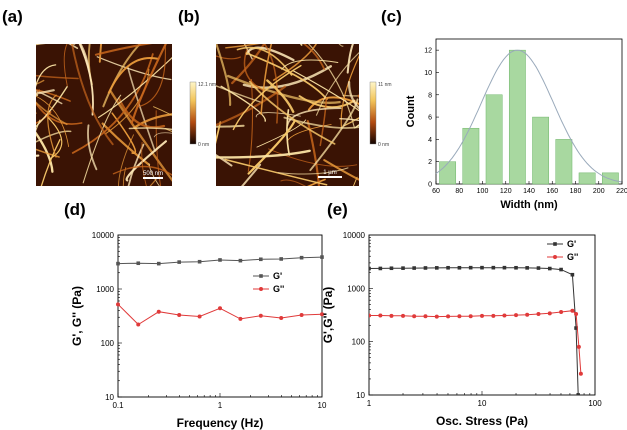  Describe the element at coordinates (337, 209) in the screenshot. I see `panel-label-e: (e)` at that location.